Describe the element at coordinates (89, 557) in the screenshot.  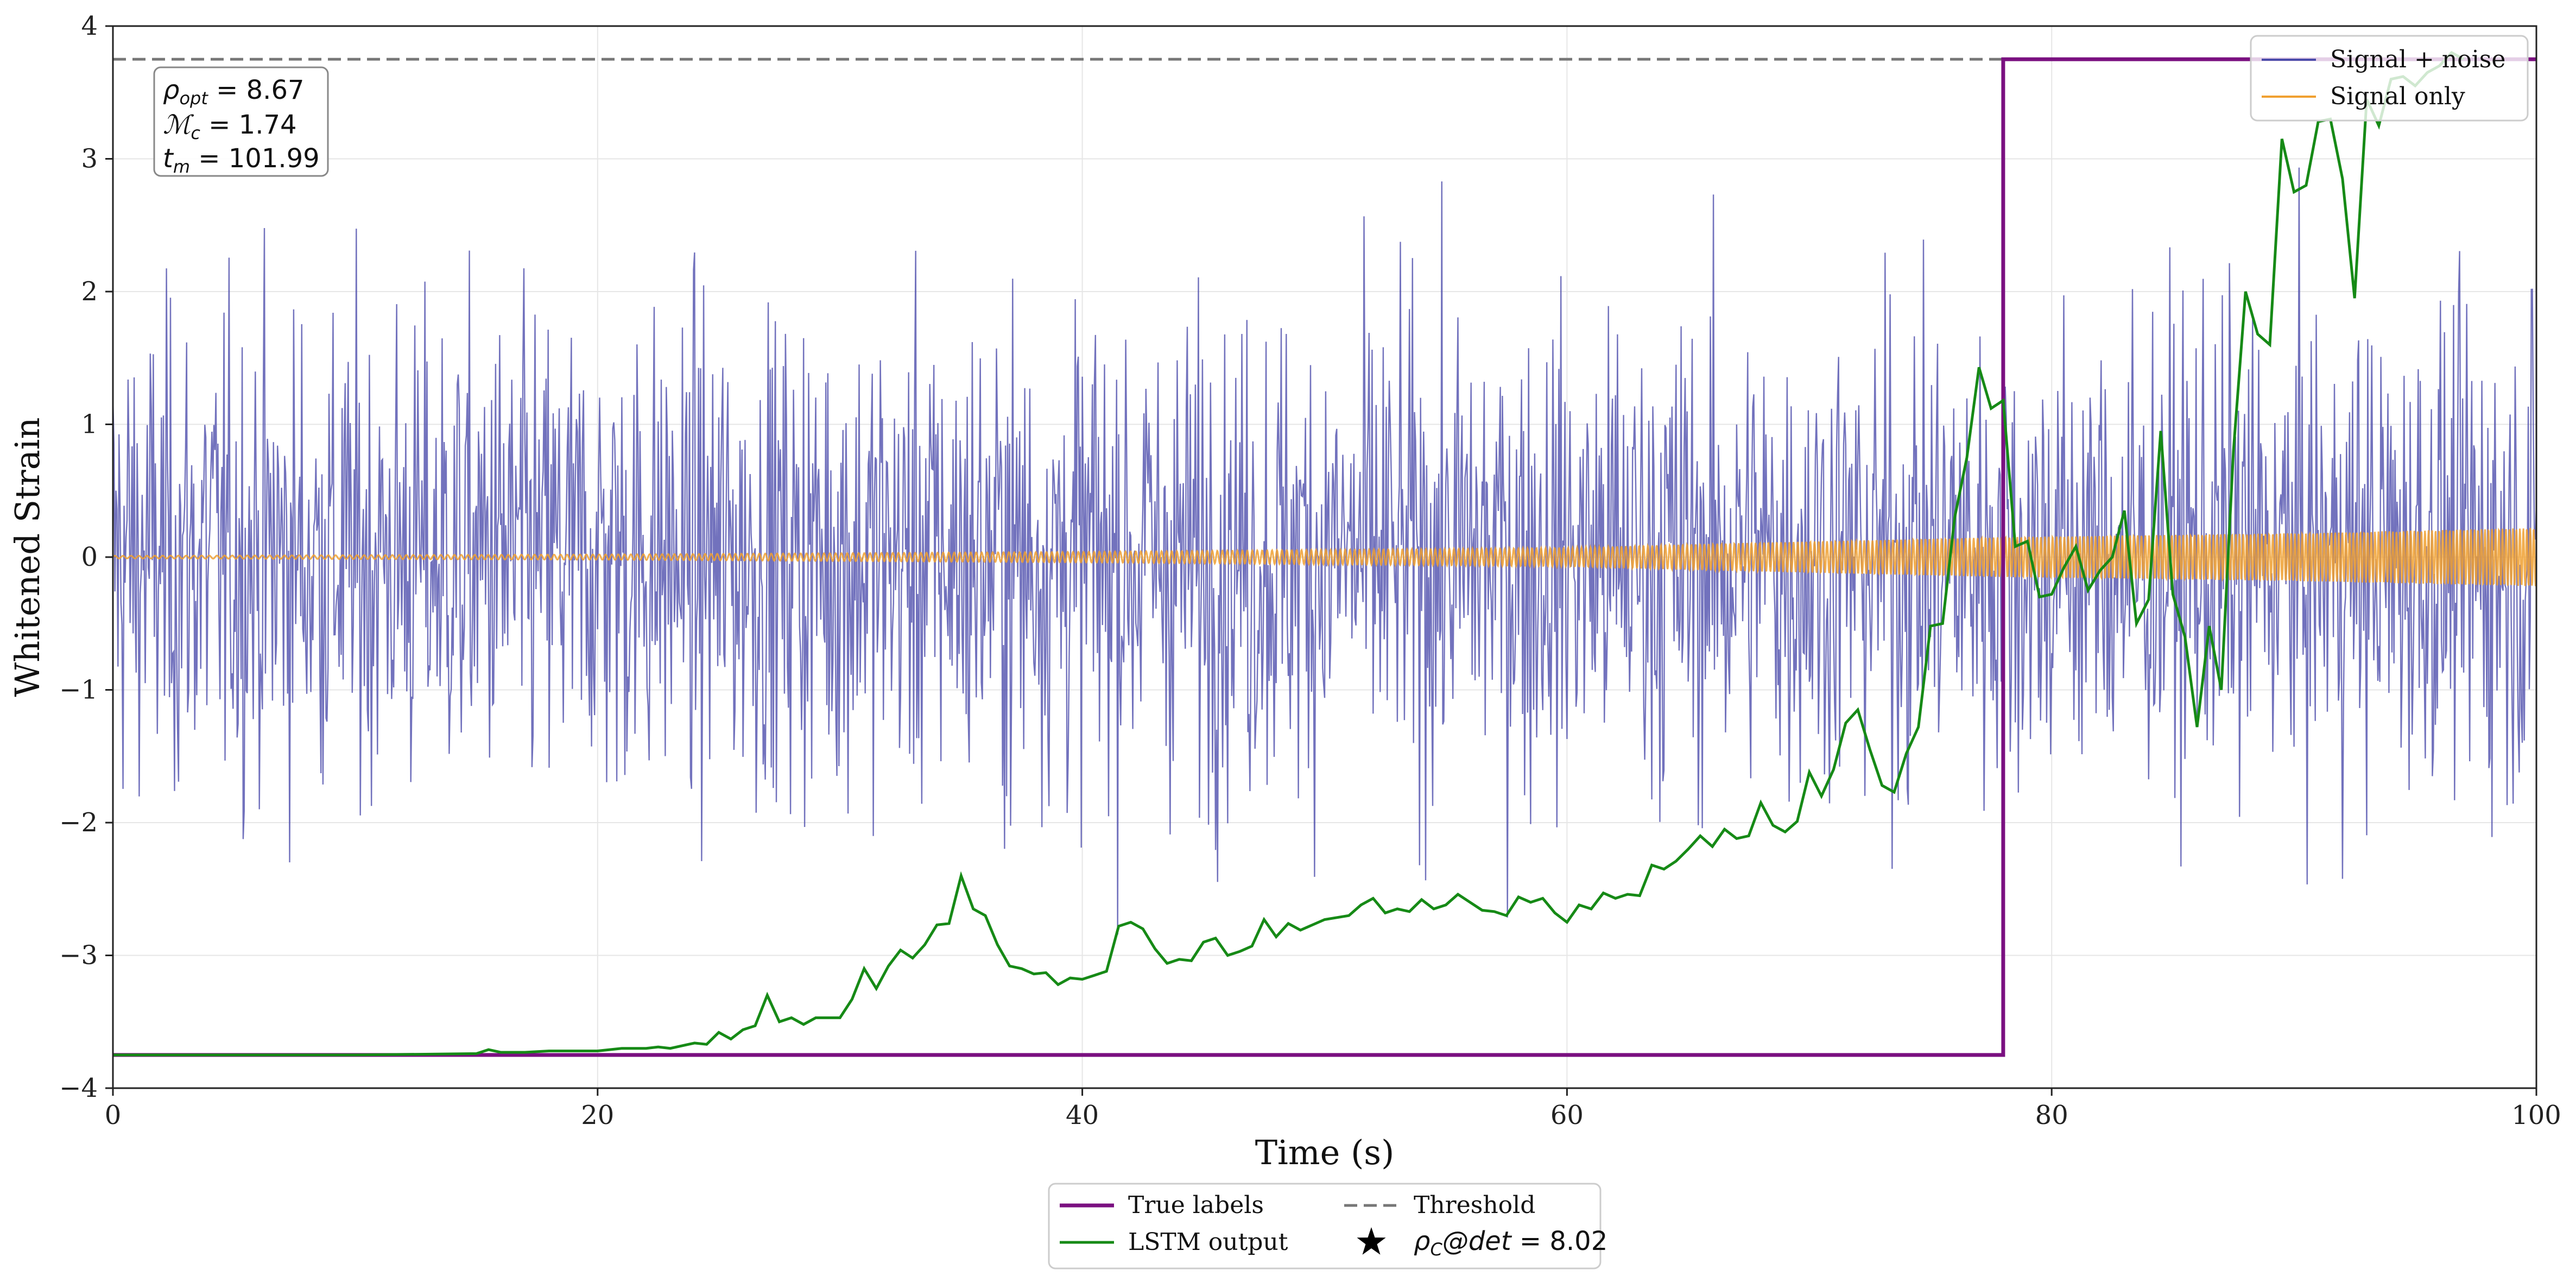
I see `y-tick-label: 0` at that location.